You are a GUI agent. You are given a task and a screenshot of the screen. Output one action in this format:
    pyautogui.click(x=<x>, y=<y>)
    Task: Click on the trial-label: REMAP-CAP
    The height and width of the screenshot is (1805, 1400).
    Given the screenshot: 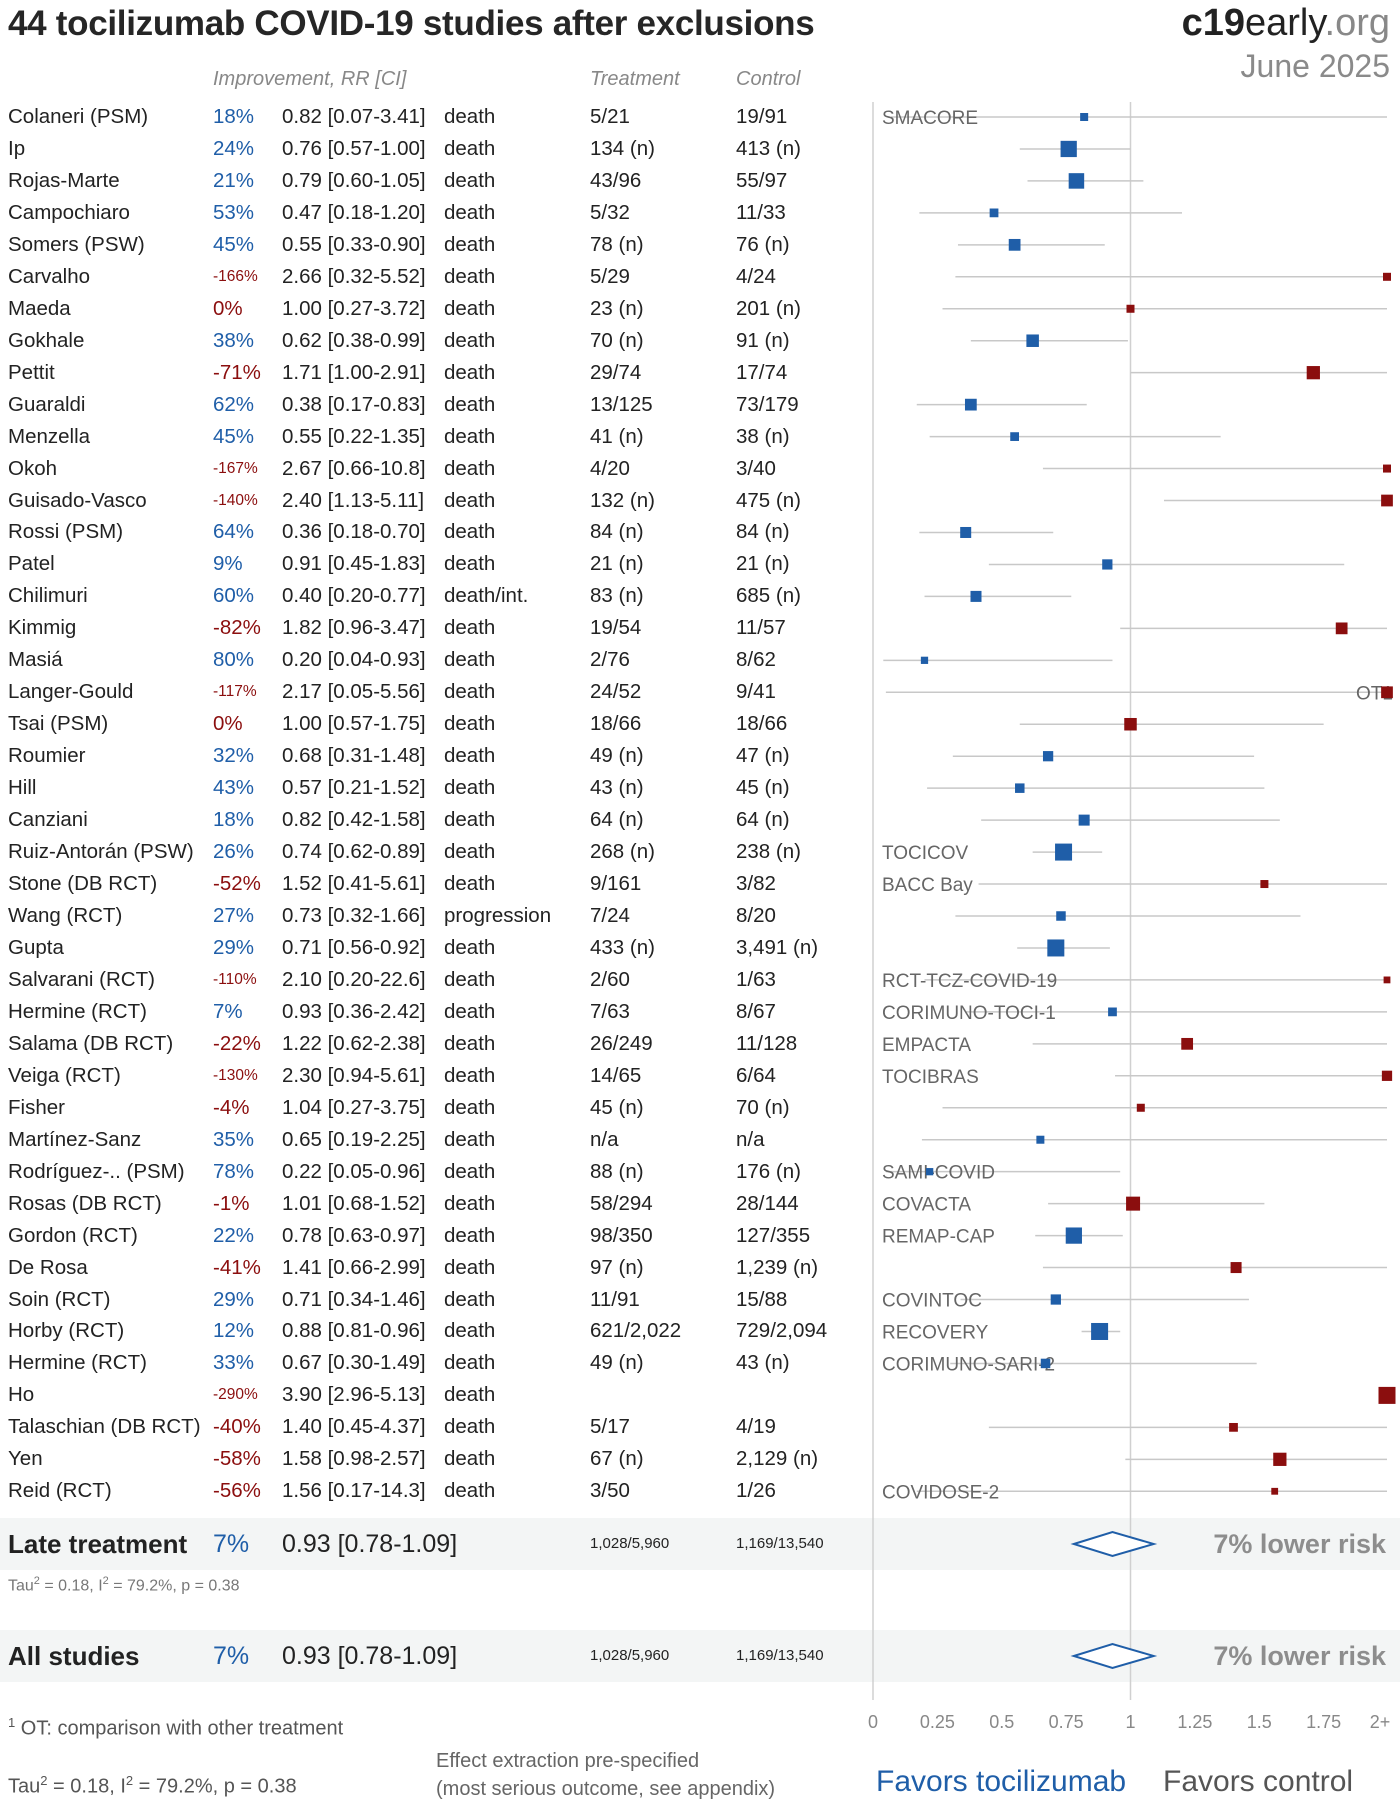 What is the action you would take?
    pyautogui.click(x=938, y=1237)
    